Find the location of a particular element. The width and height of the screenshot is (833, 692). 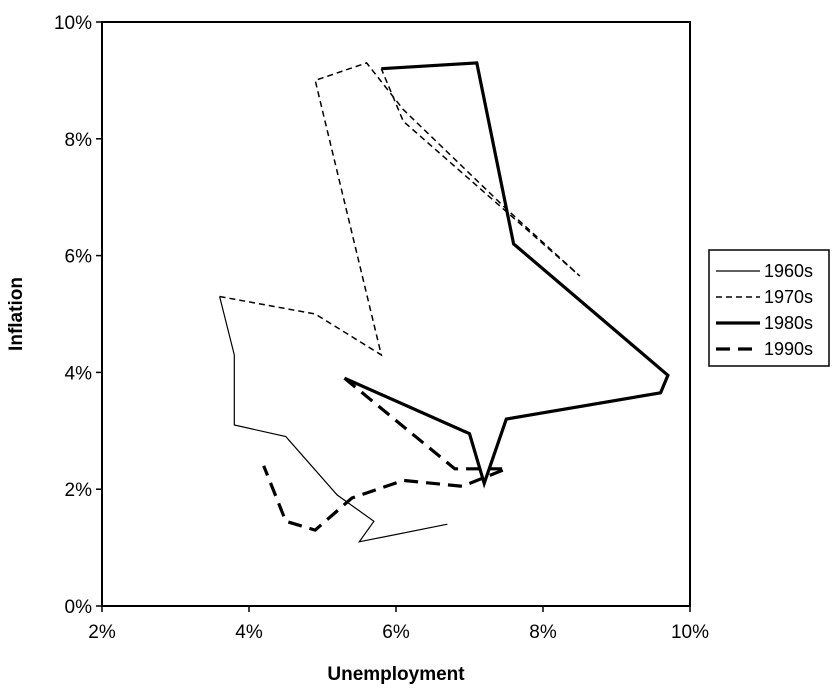

legend-box is located at coordinates (769, 308).